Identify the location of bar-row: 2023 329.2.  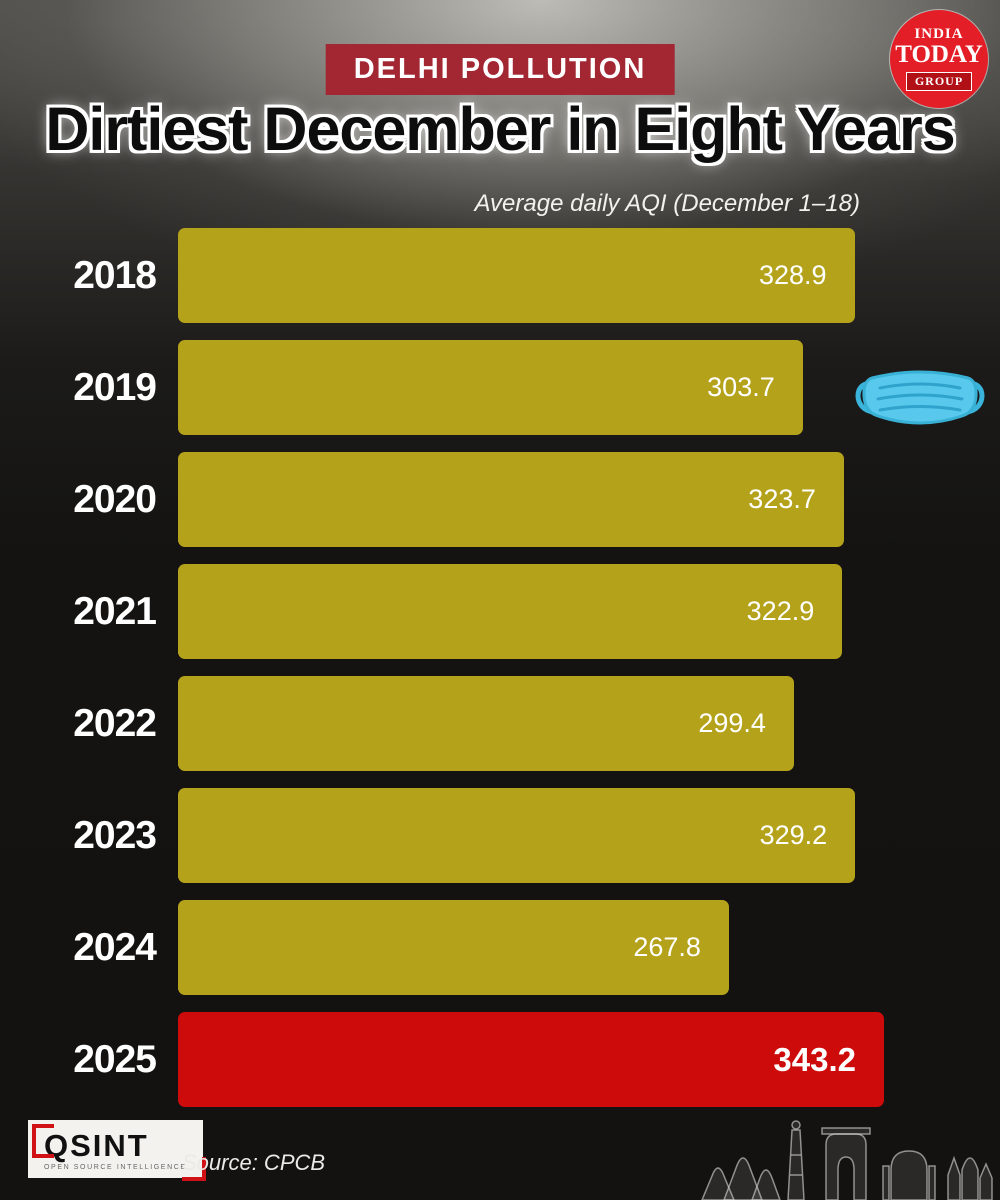
(442, 835).